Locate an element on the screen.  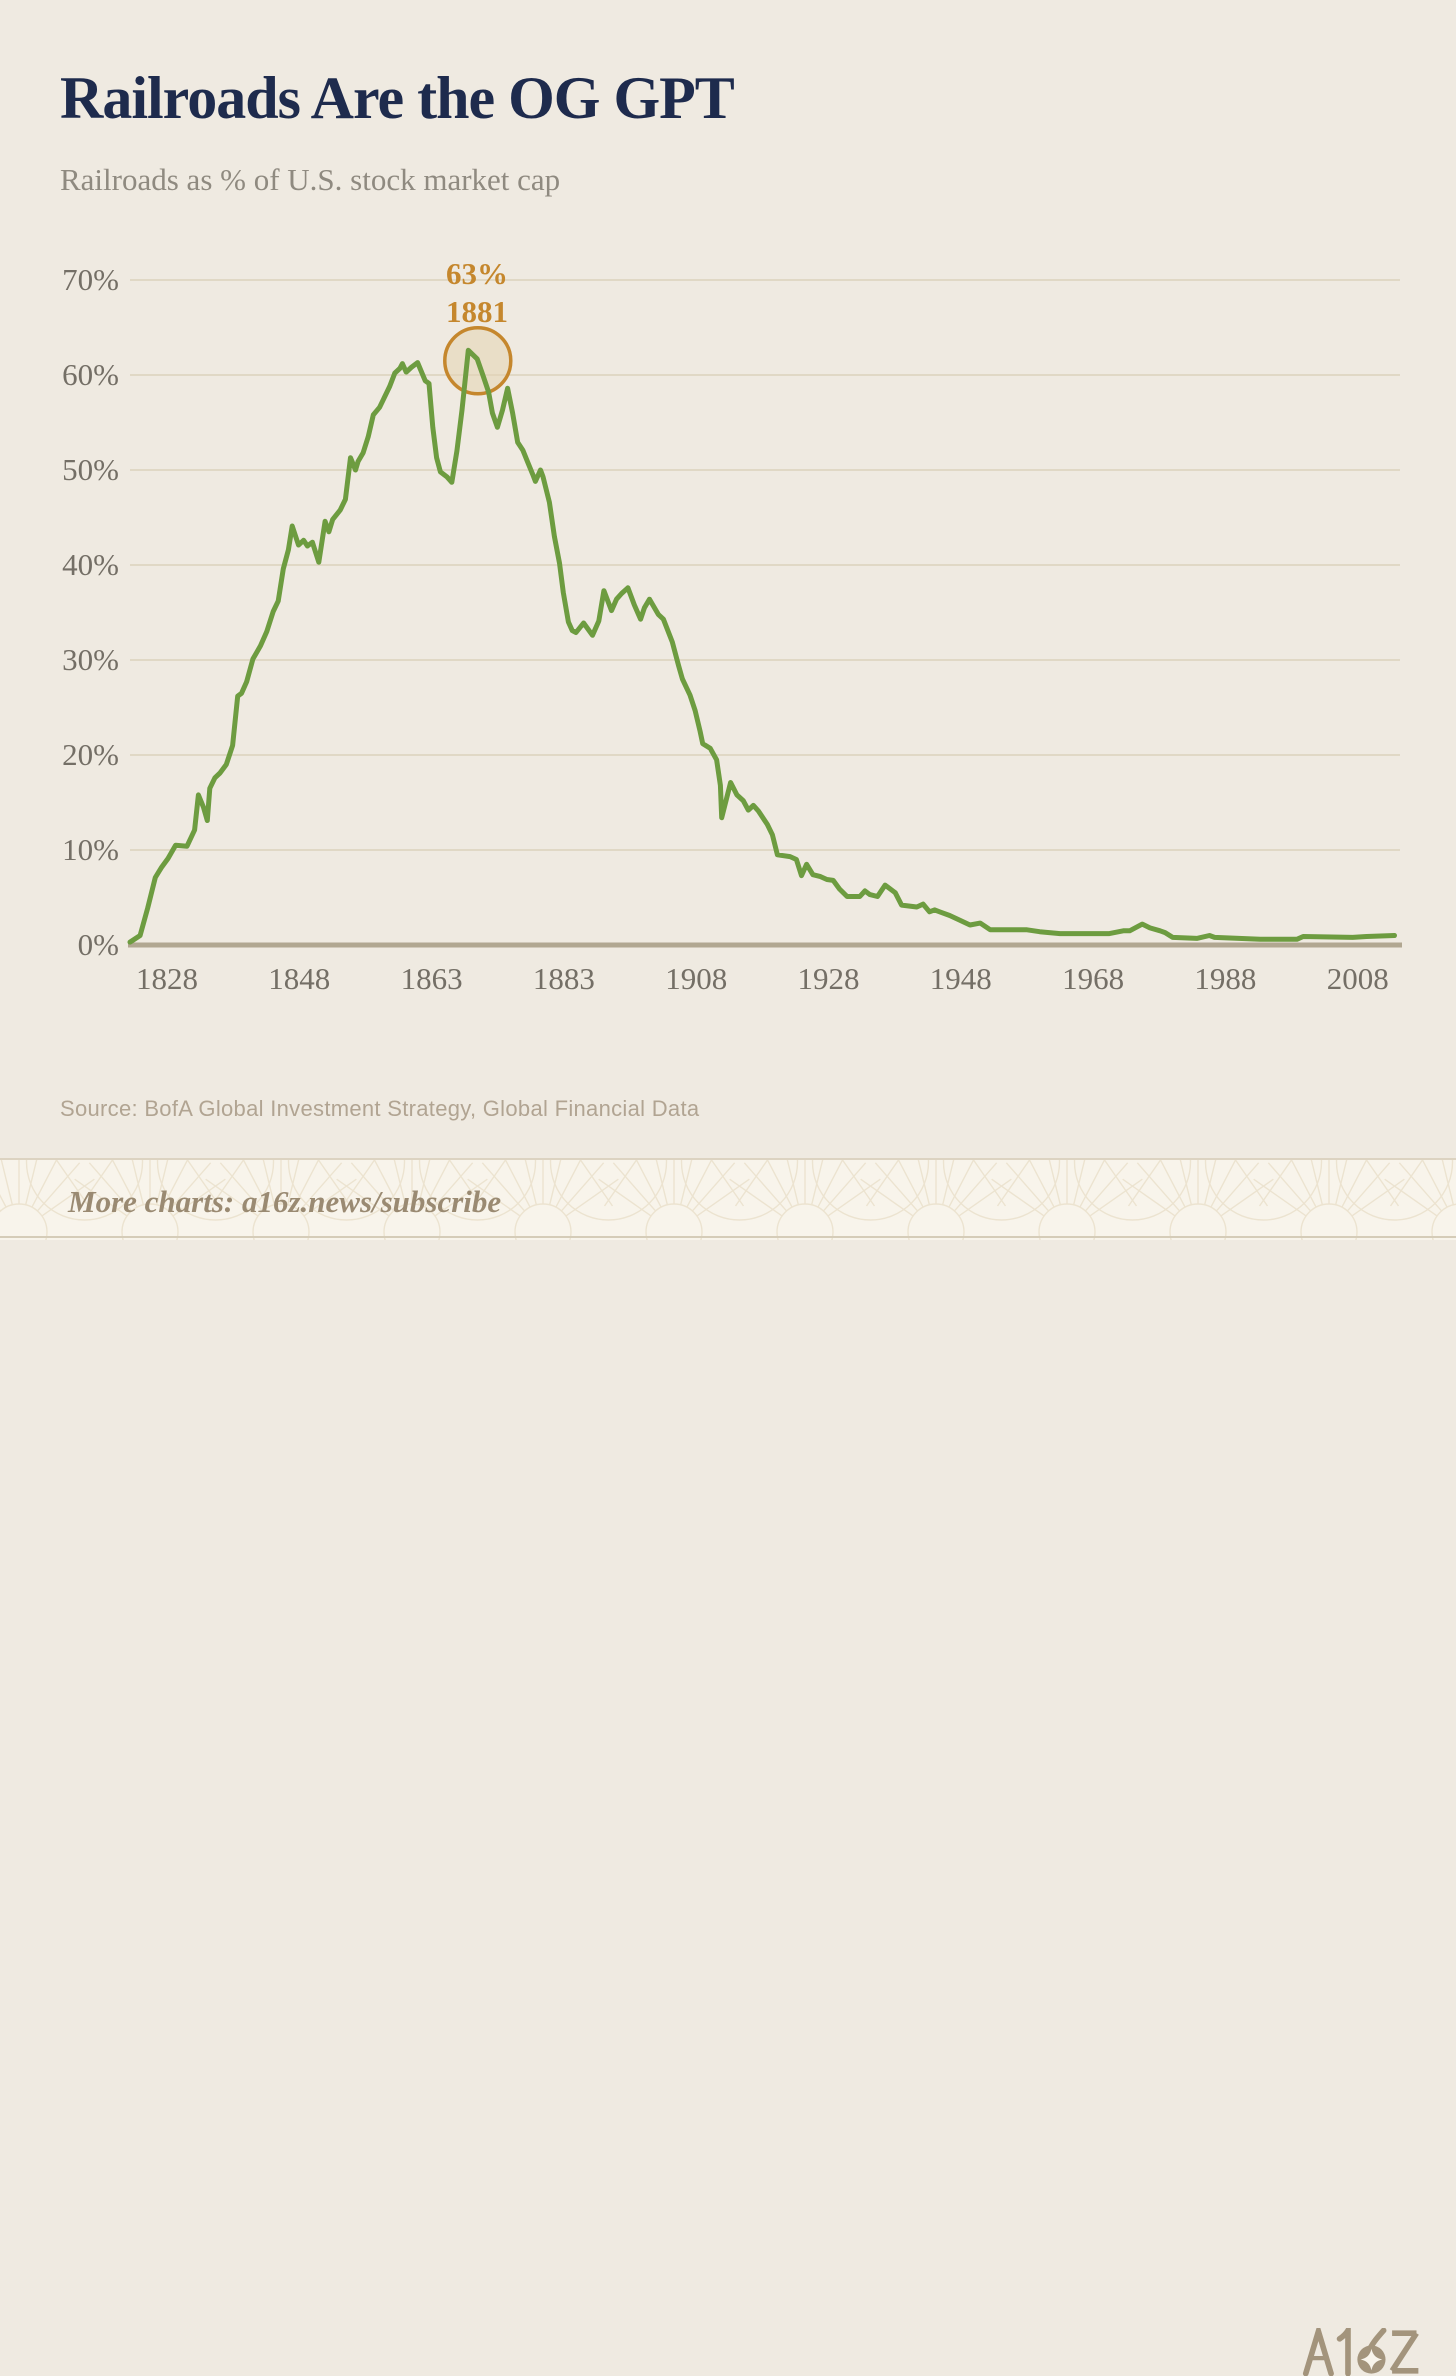
y-axis-tick-label: 10% is located at coordinates (90, 849).